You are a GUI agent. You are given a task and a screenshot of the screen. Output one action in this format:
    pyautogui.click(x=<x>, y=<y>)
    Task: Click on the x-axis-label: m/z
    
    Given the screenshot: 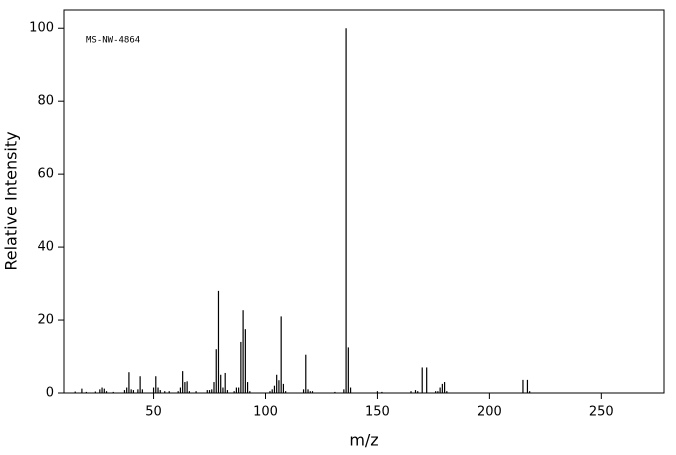 What is the action you would take?
    pyautogui.click(x=363, y=440)
    